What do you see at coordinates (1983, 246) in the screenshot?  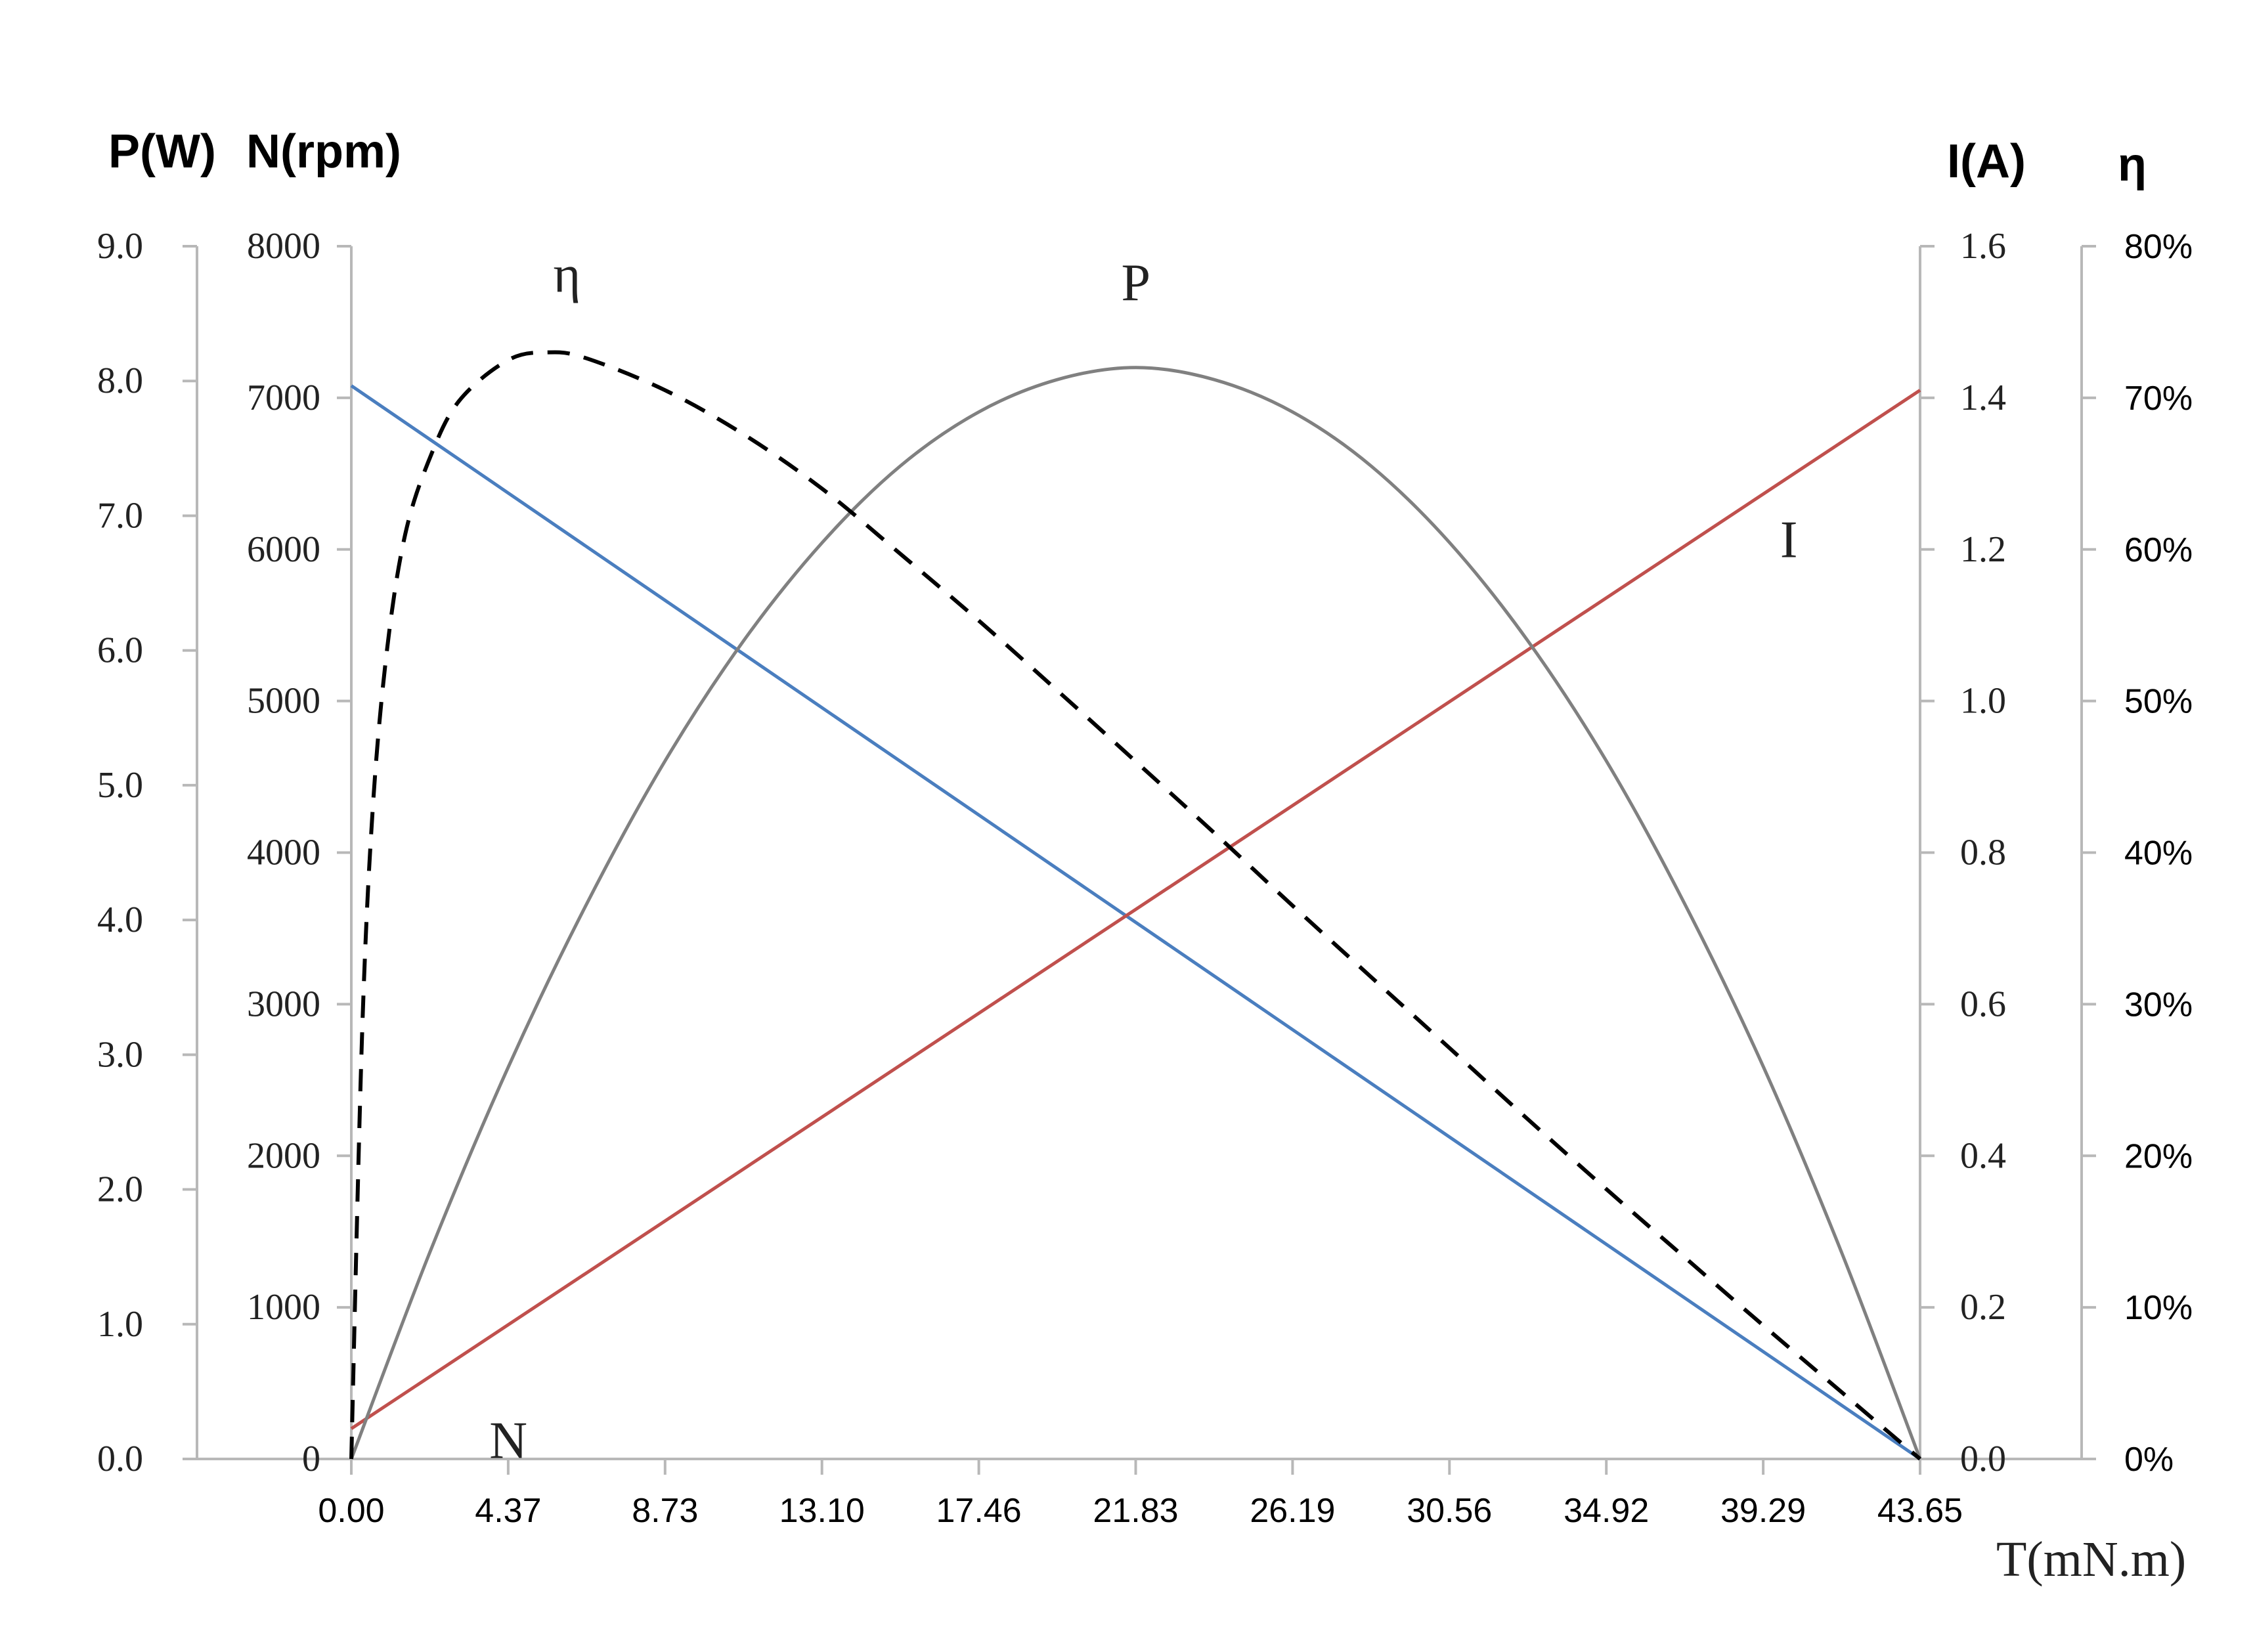 I see `i-tick-label: 1.6` at bounding box center [1983, 246].